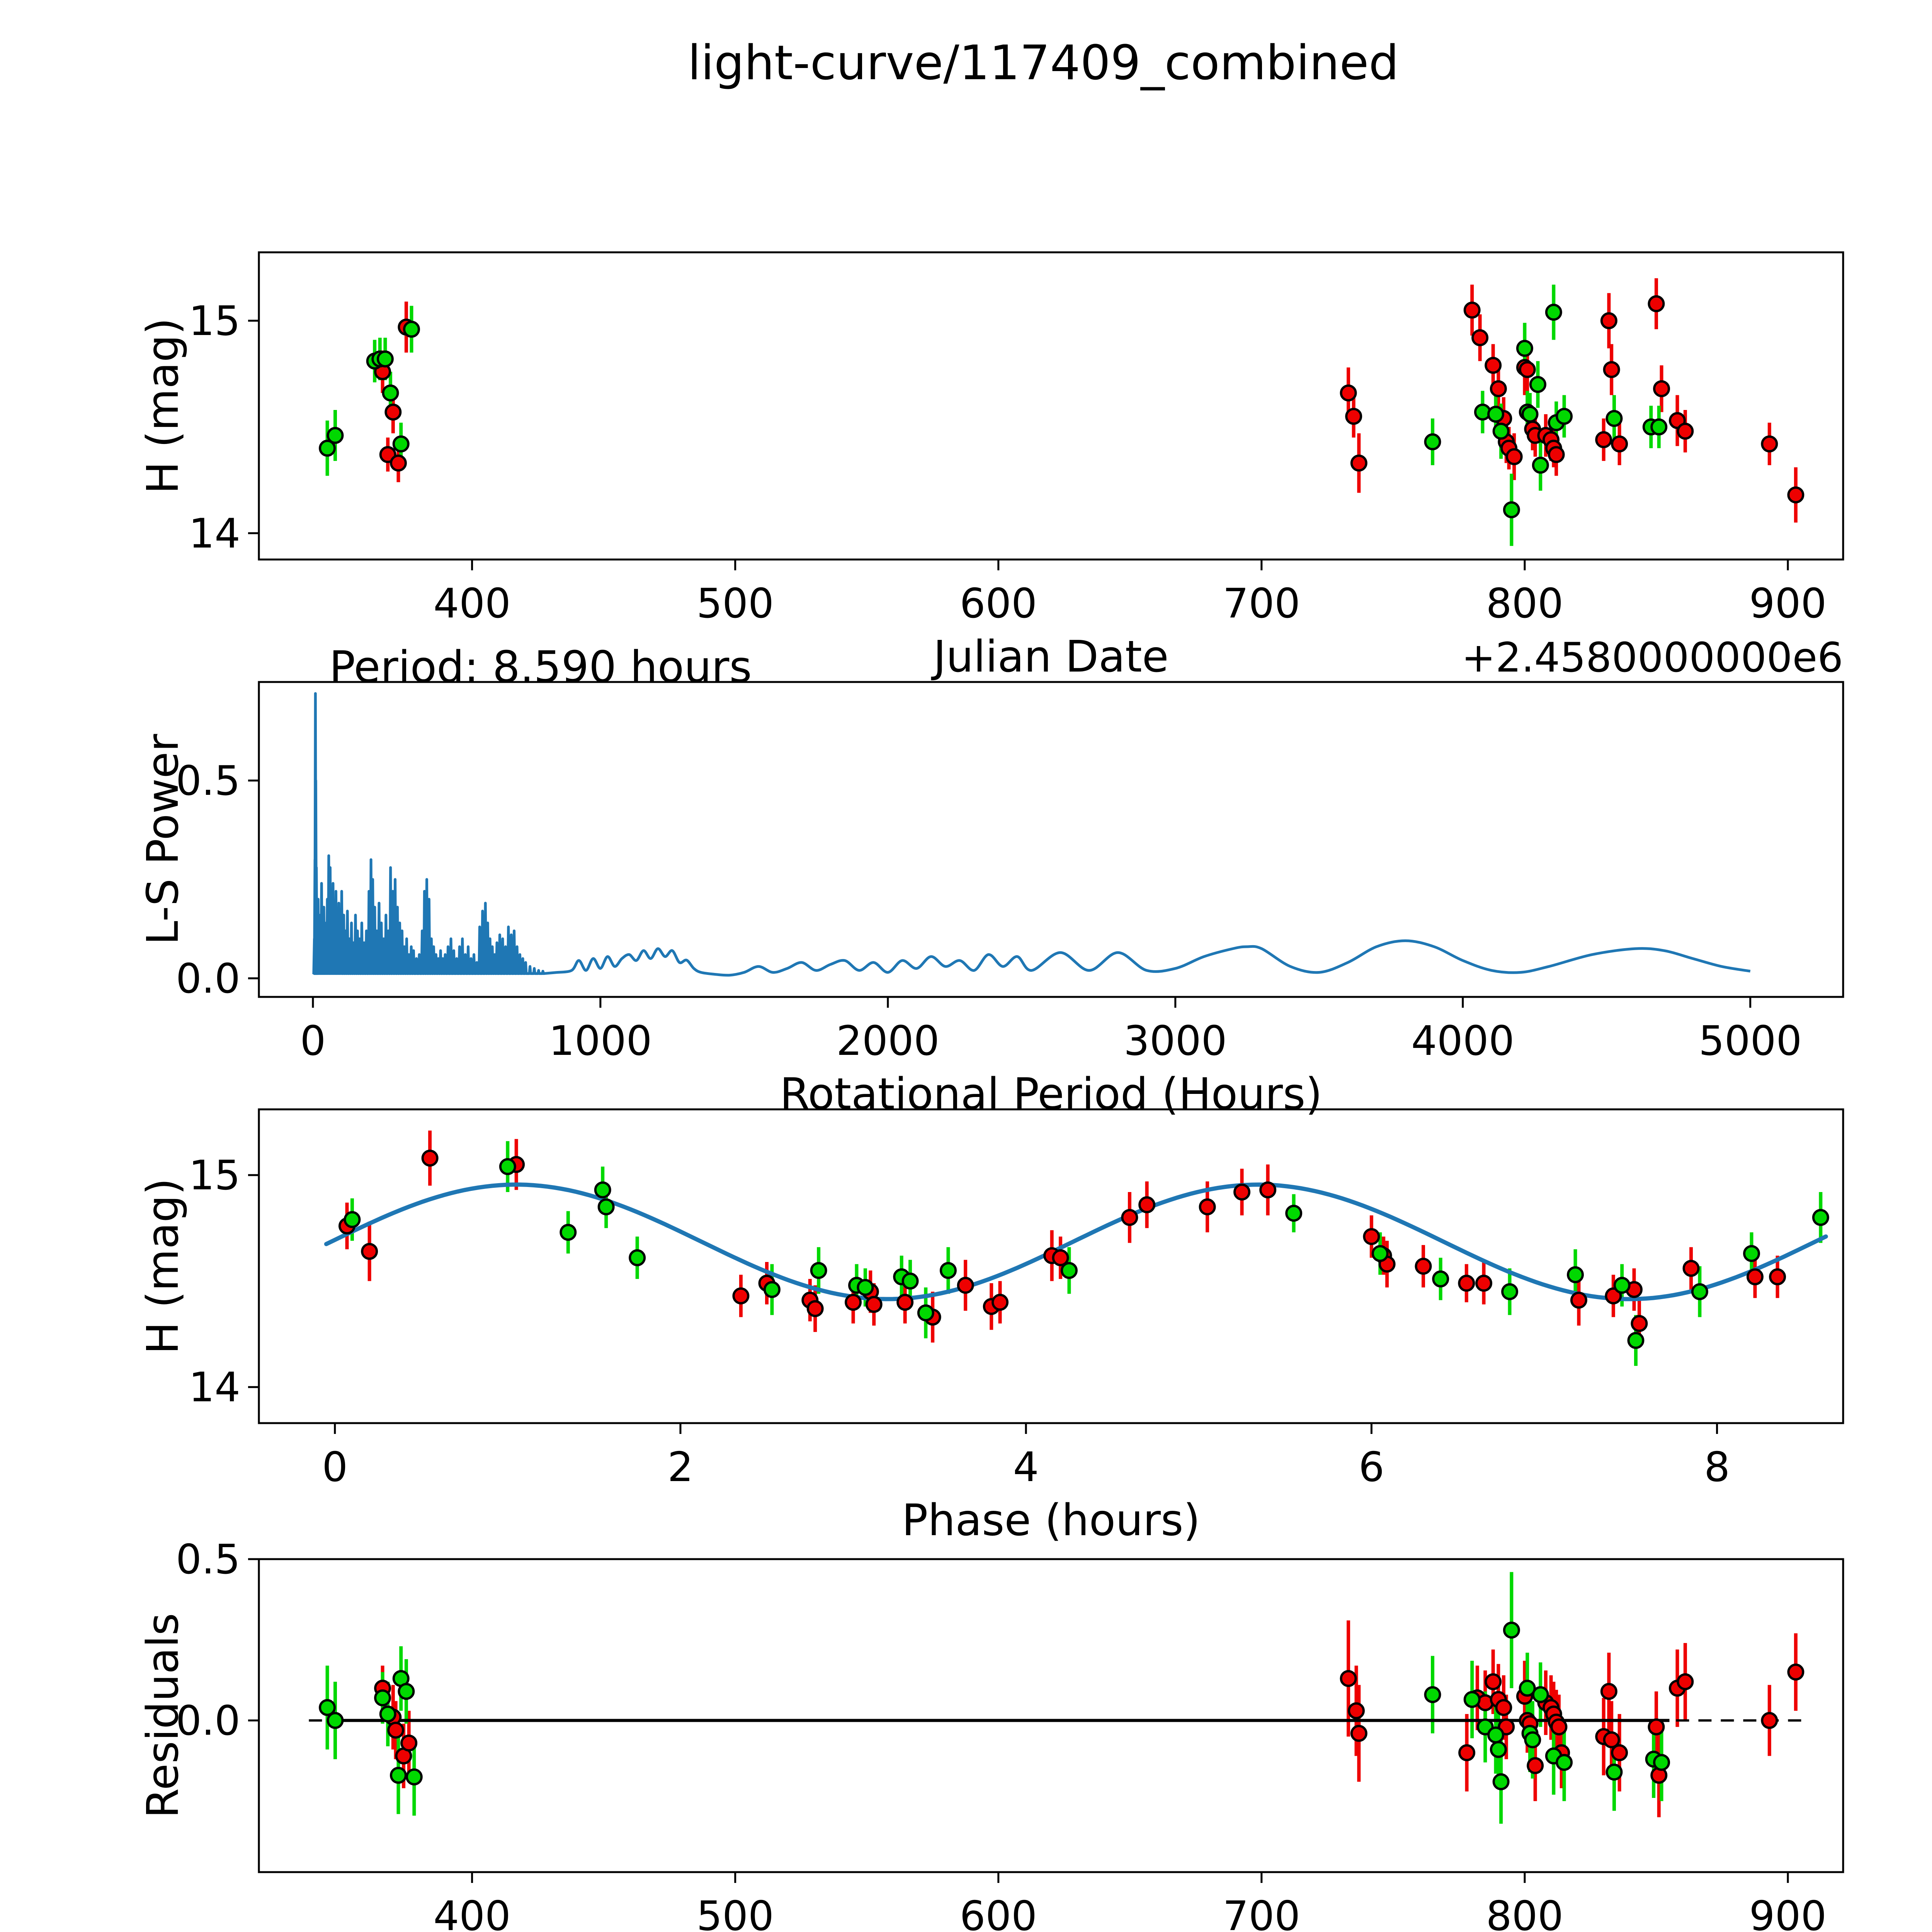 The height and width of the screenshot is (1932, 1932). What do you see at coordinates (1031, 835) in the screenshot?
I see `periodogram-line` at bounding box center [1031, 835].